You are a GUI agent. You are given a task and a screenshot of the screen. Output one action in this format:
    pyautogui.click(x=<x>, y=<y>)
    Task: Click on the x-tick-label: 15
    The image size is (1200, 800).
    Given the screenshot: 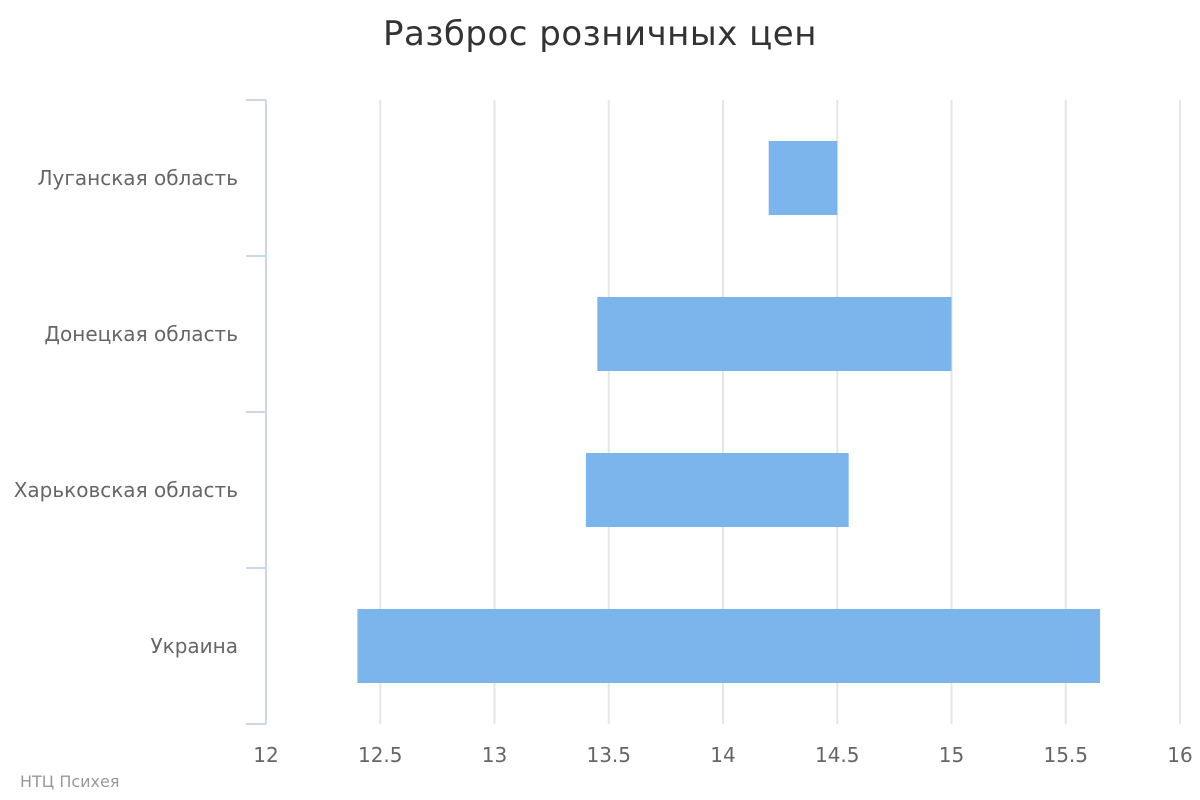 What is the action you would take?
    pyautogui.click(x=951, y=755)
    